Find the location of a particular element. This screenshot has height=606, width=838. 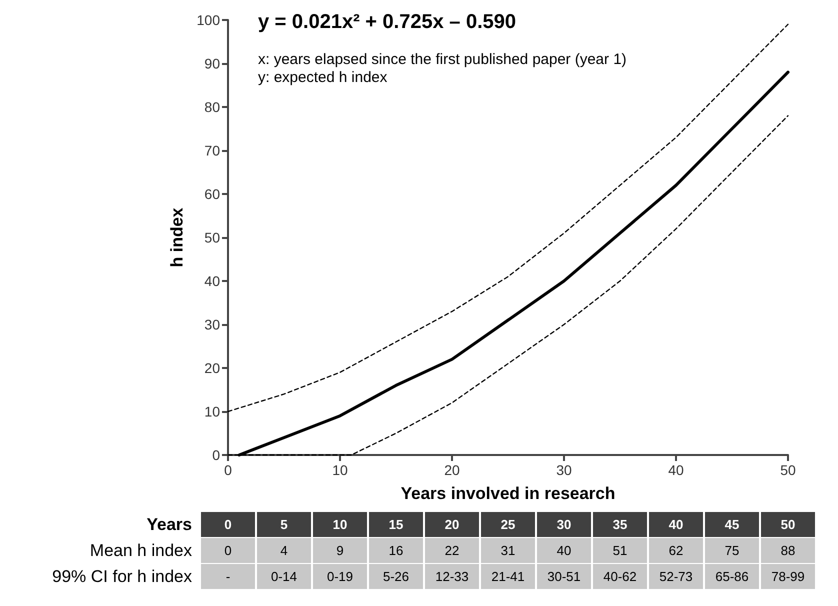

y-tick-label: Mean h index is located at coordinates (141, 550).